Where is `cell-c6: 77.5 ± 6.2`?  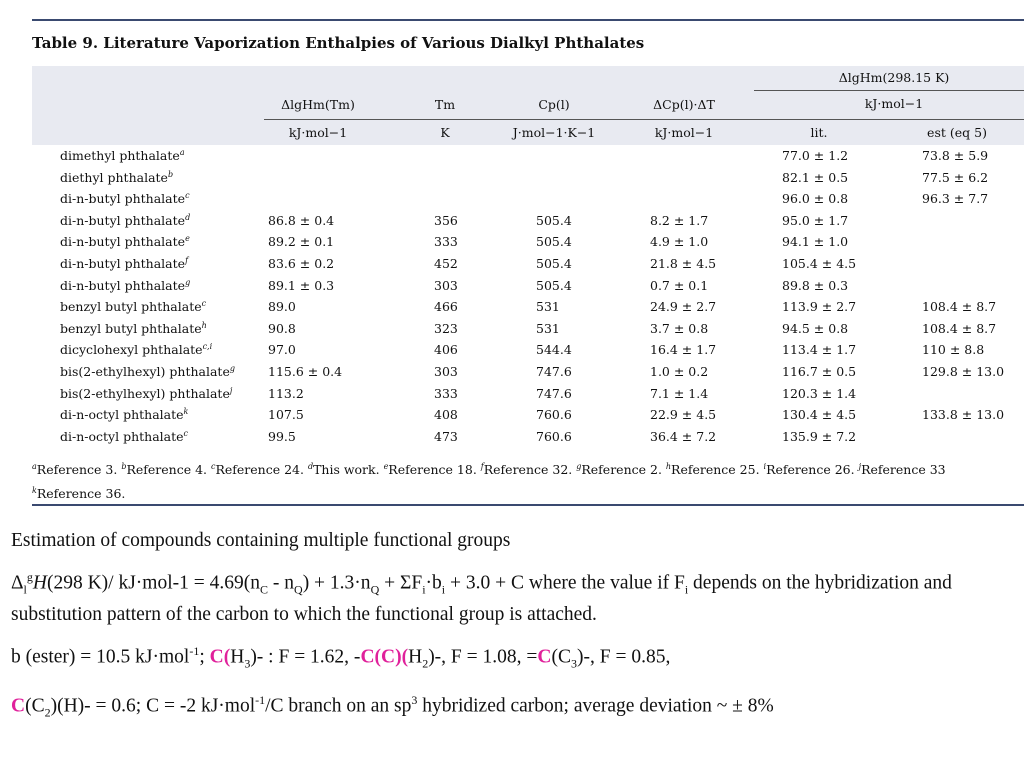 cell-c6: 77.5 ± 6.2 is located at coordinates (955, 177).